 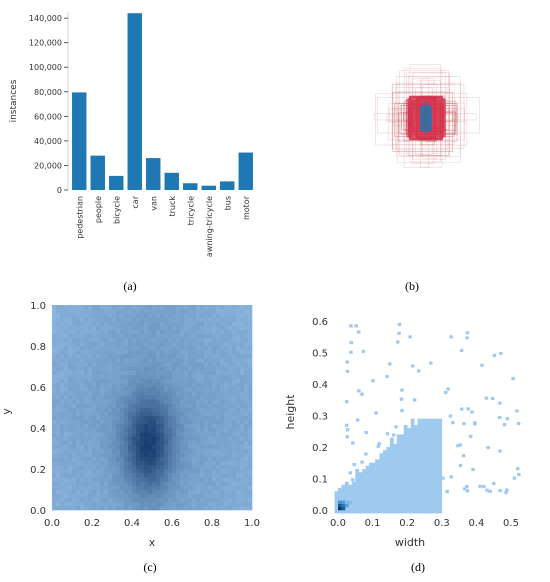 I want to click on d-ytick-label: 0.5, so click(x=320, y=354).